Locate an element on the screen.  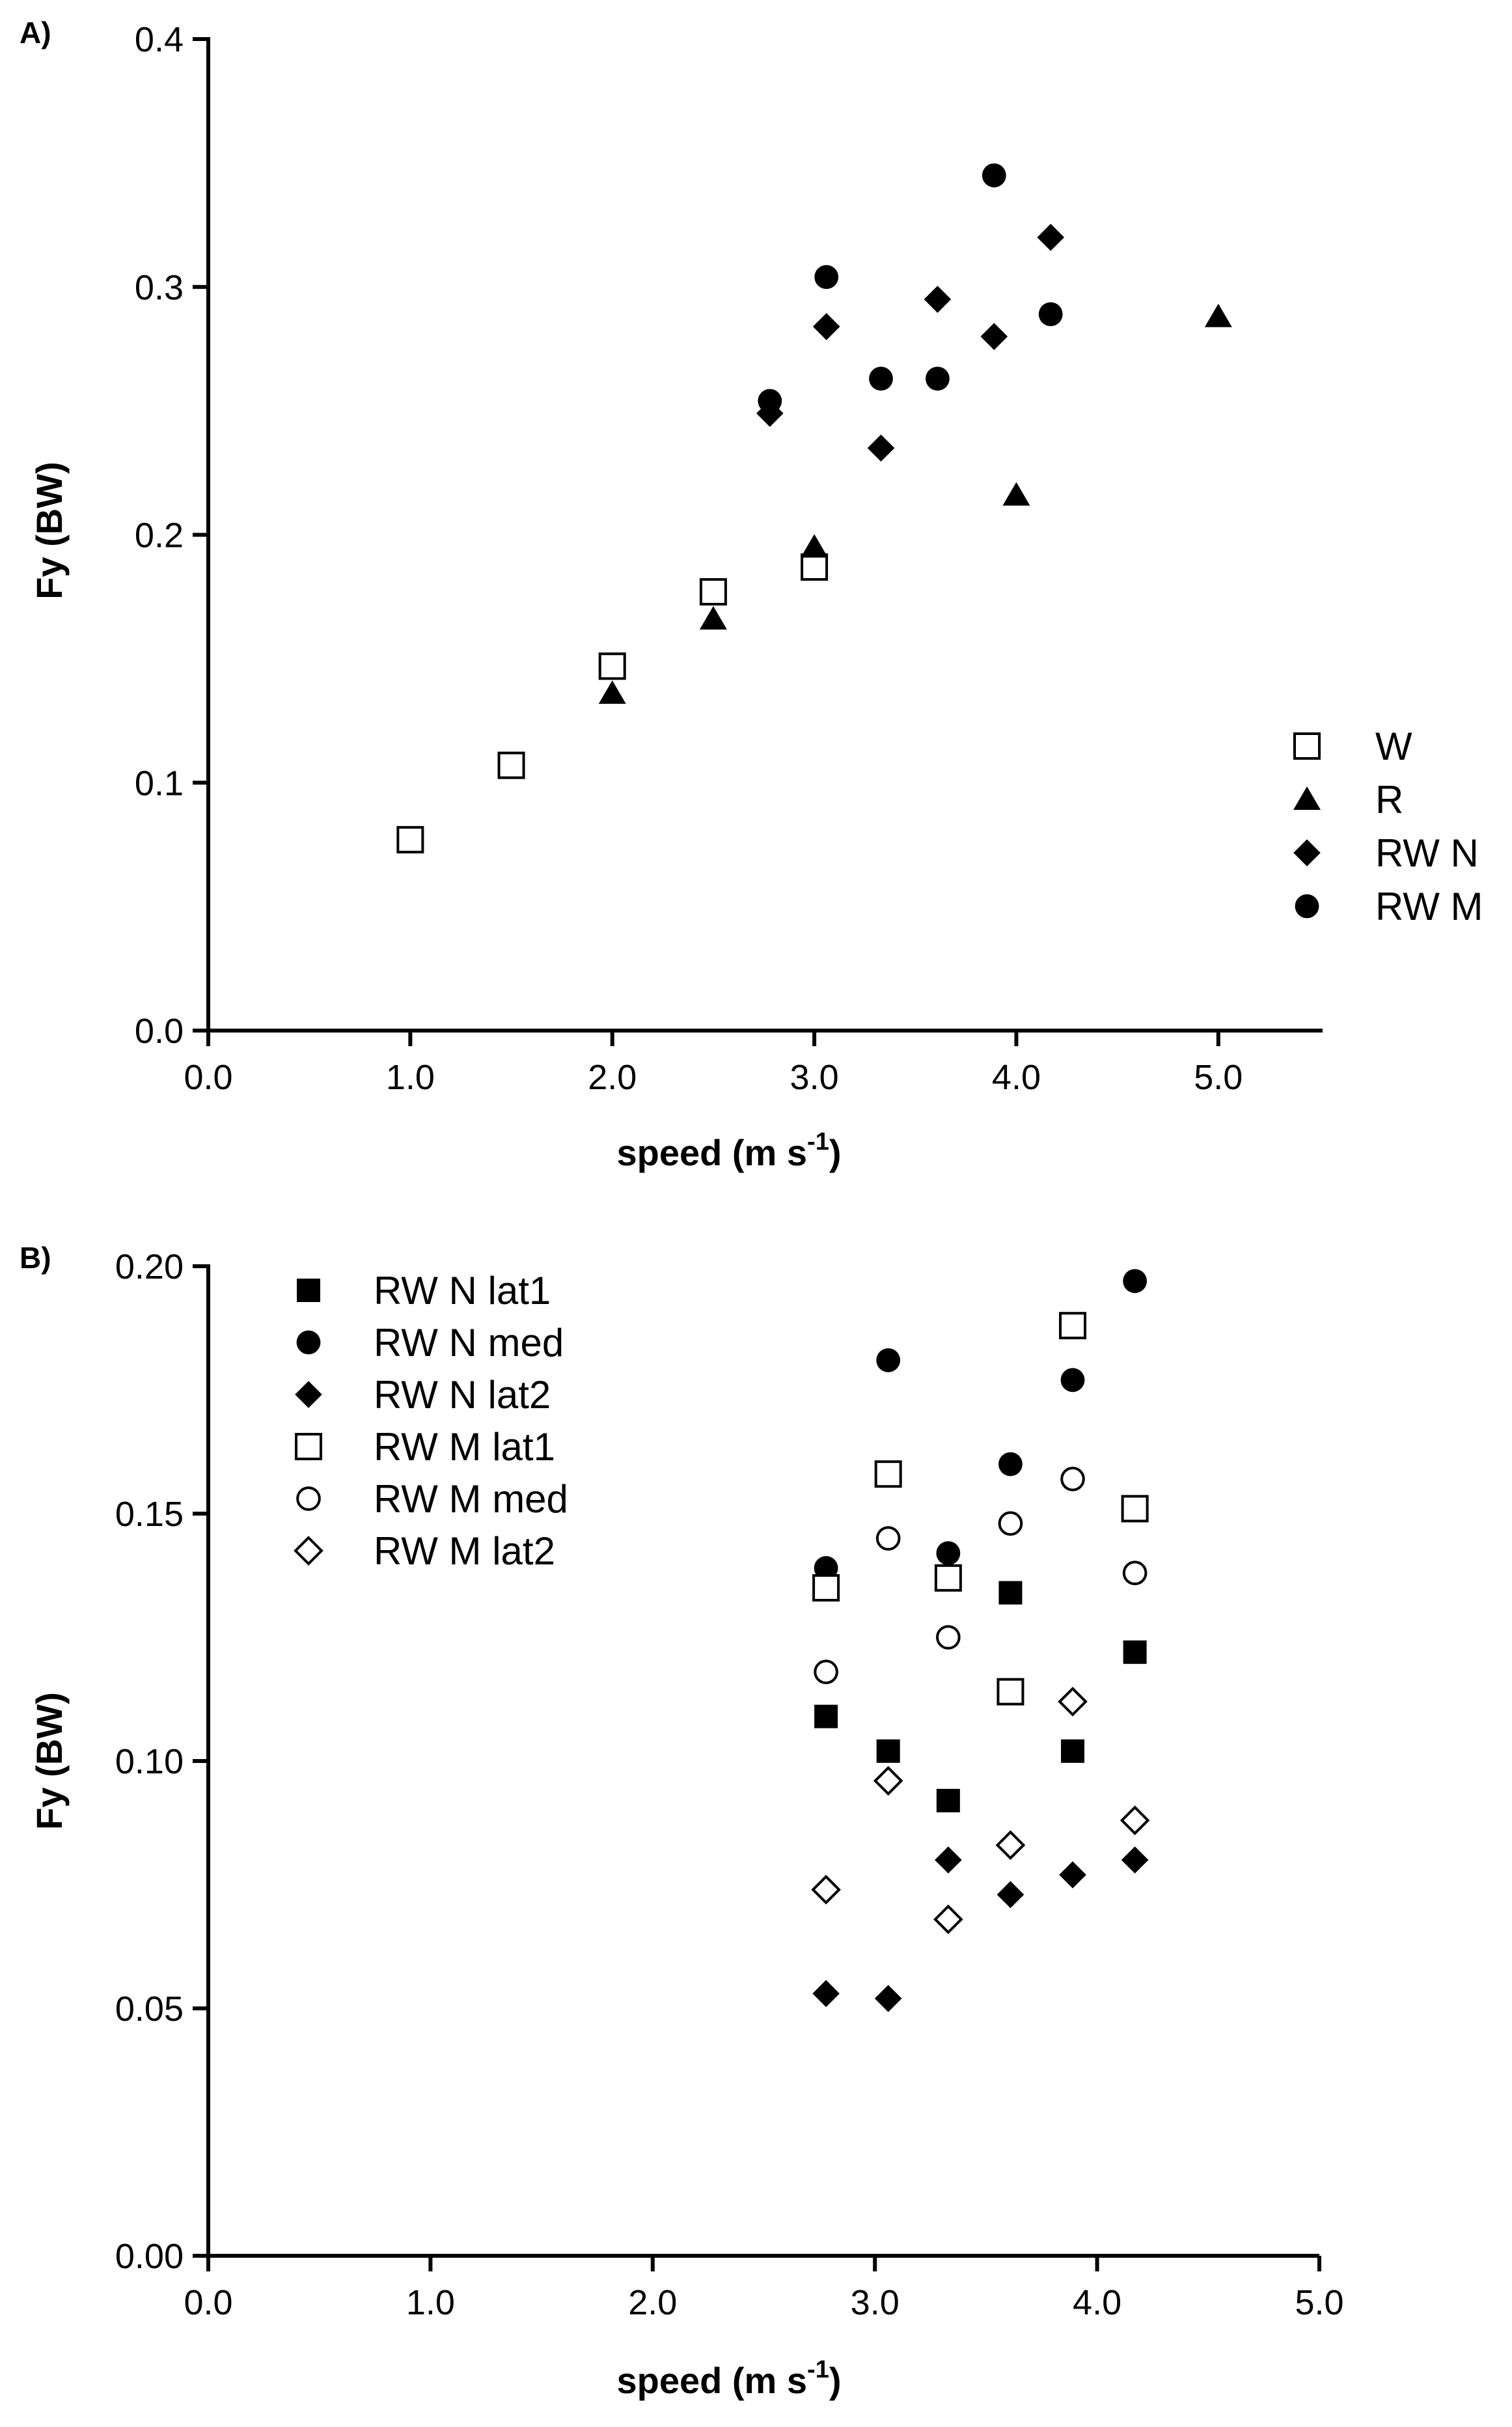
panelB-x-tick-label: 4.0 is located at coordinates (1097, 2302).